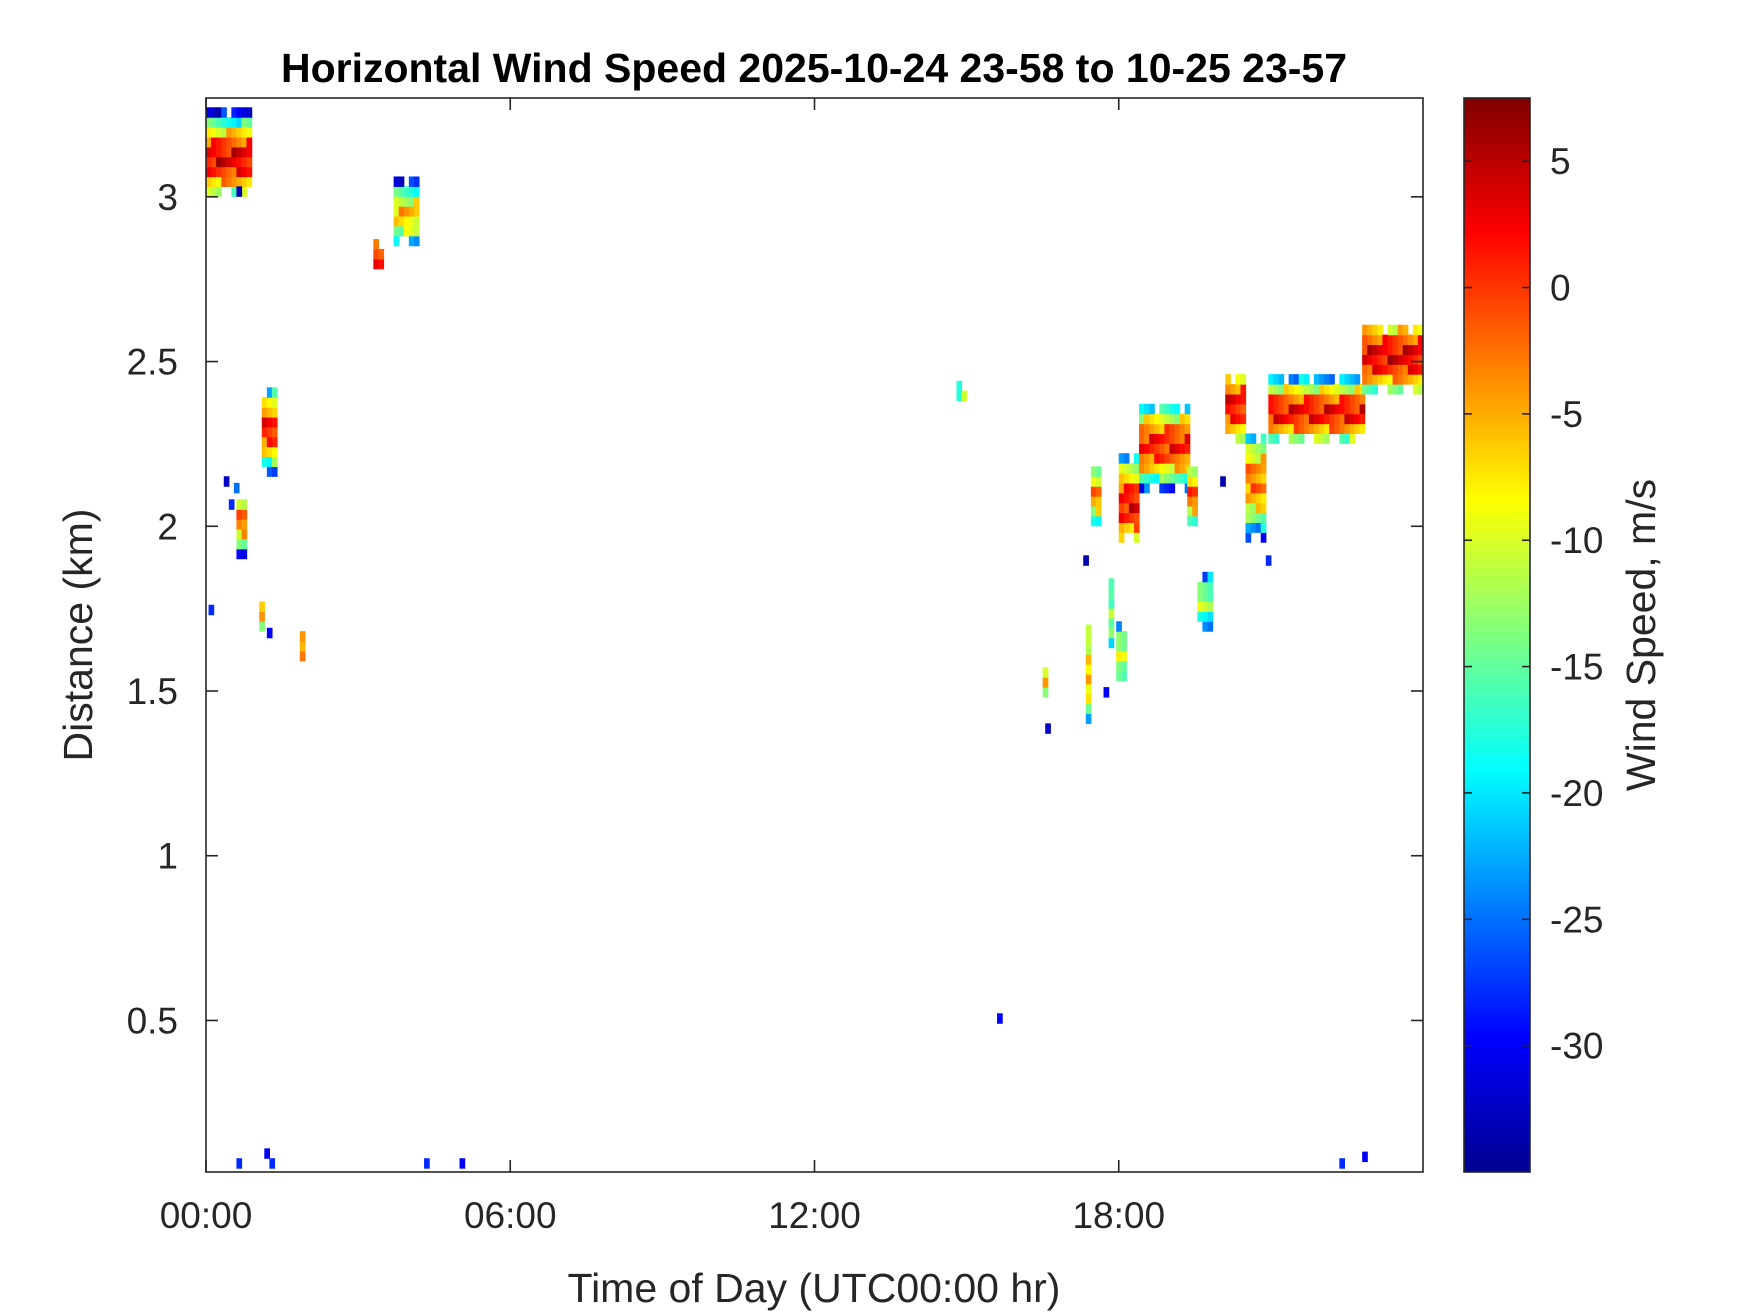  What do you see at coordinates (1641, 635) in the screenshot?
I see `colorbar-label: Wind Speed, m/s` at bounding box center [1641, 635].